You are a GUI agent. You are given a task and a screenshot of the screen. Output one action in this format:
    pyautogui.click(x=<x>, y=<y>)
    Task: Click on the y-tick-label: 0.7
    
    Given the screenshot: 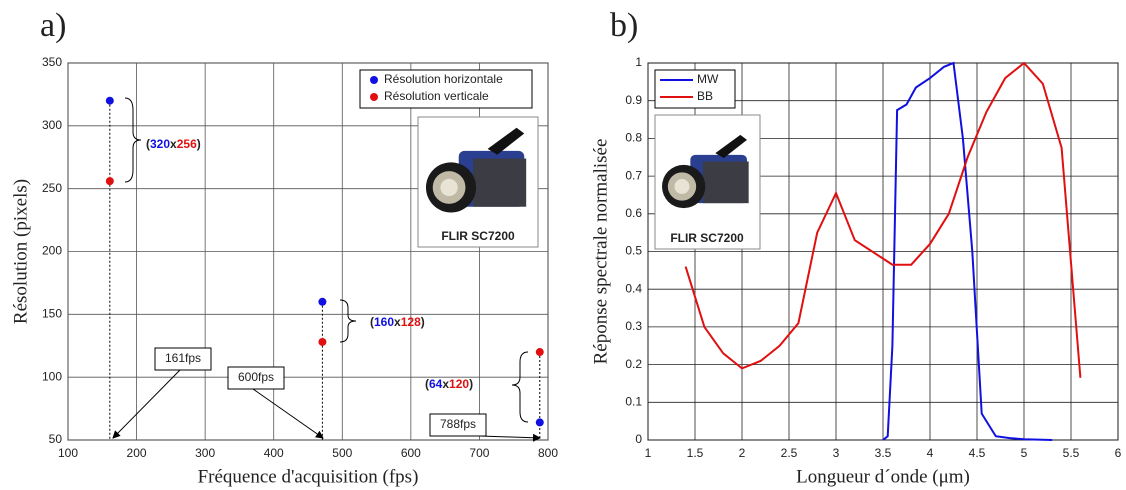 What is the action you would take?
    pyautogui.click(x=633, y=175)
    